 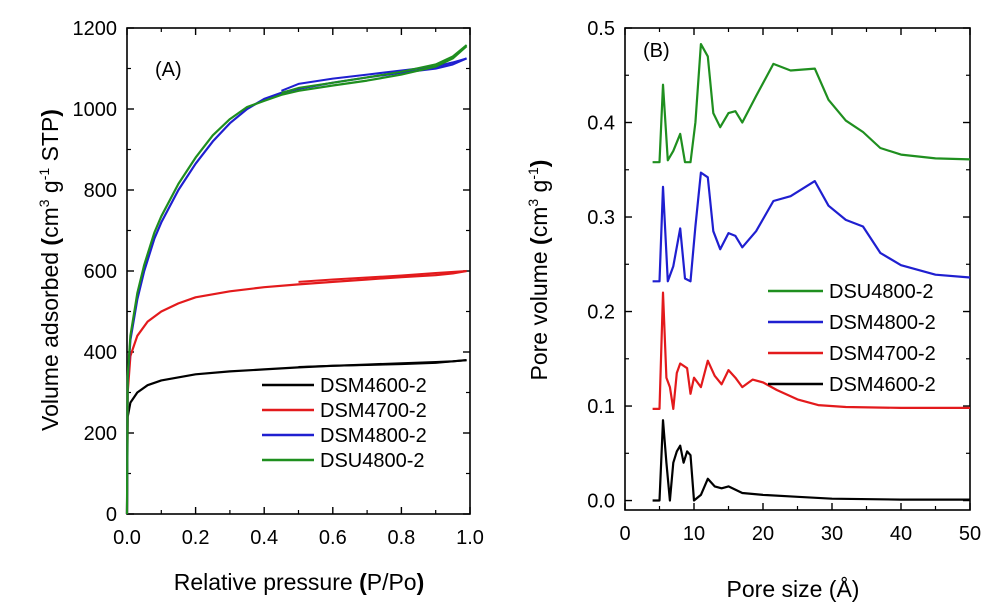 I want to click on x-tick-label: 0.6, so click(x=333, y=538).